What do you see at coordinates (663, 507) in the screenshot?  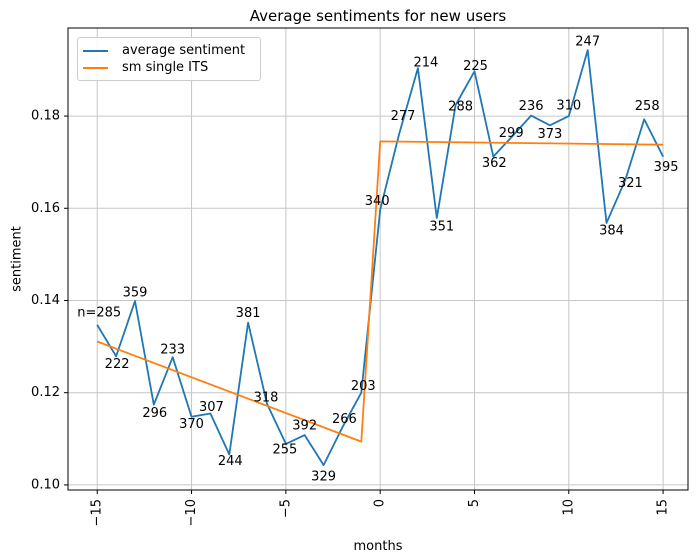 I see `x-tick-label: 15` at bounding box center [663, 507].